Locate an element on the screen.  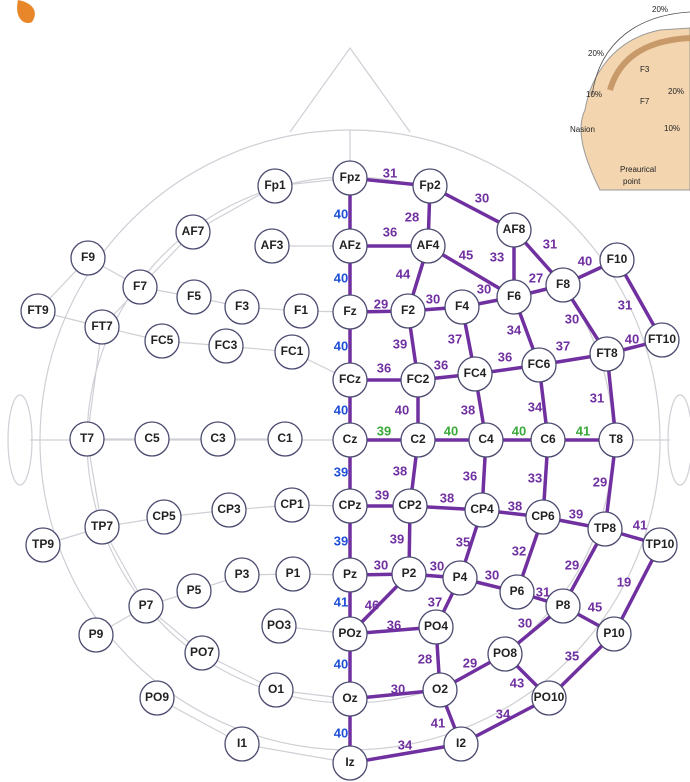
electrode-label: P6 is located at coordinates (517, 591).